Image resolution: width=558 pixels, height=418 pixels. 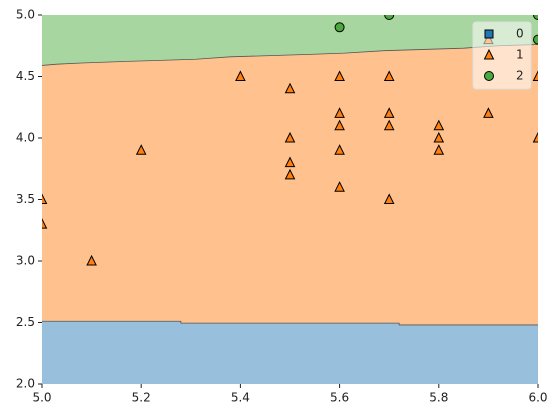 I want to click on x-tick-label: 5.2, so click(x=141, y=398).